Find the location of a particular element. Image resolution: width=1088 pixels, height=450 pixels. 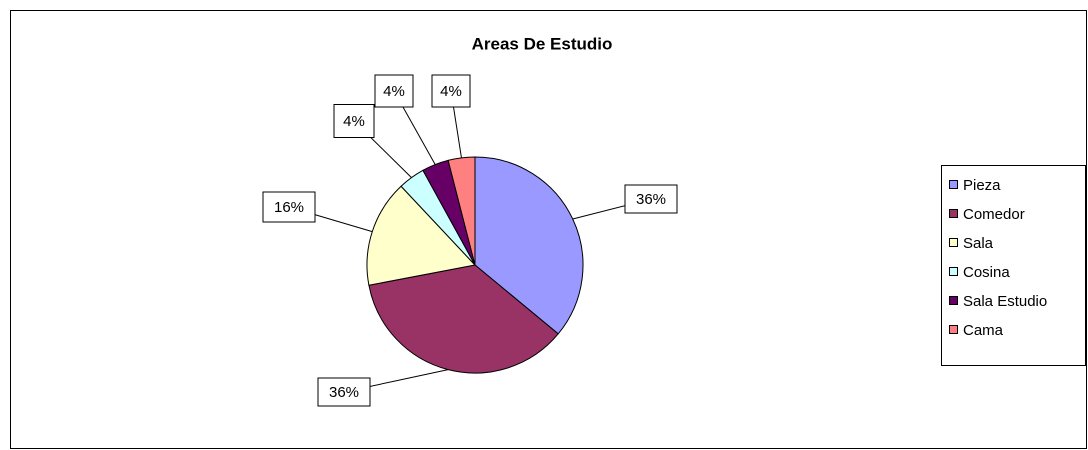

legend-label: Cama is located at coordinates (983, 330).